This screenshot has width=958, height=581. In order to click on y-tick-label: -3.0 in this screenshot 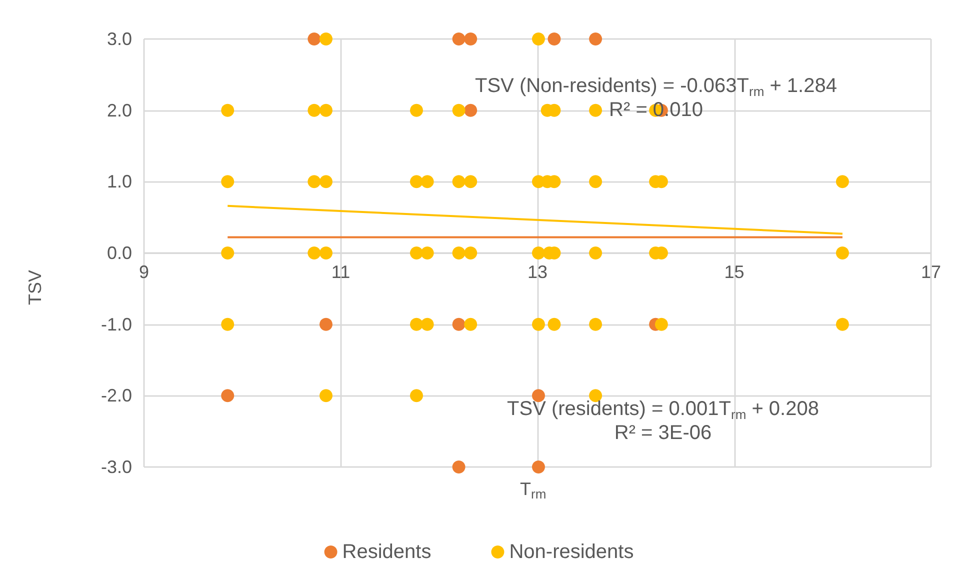, I will do `click(116, 467)`.